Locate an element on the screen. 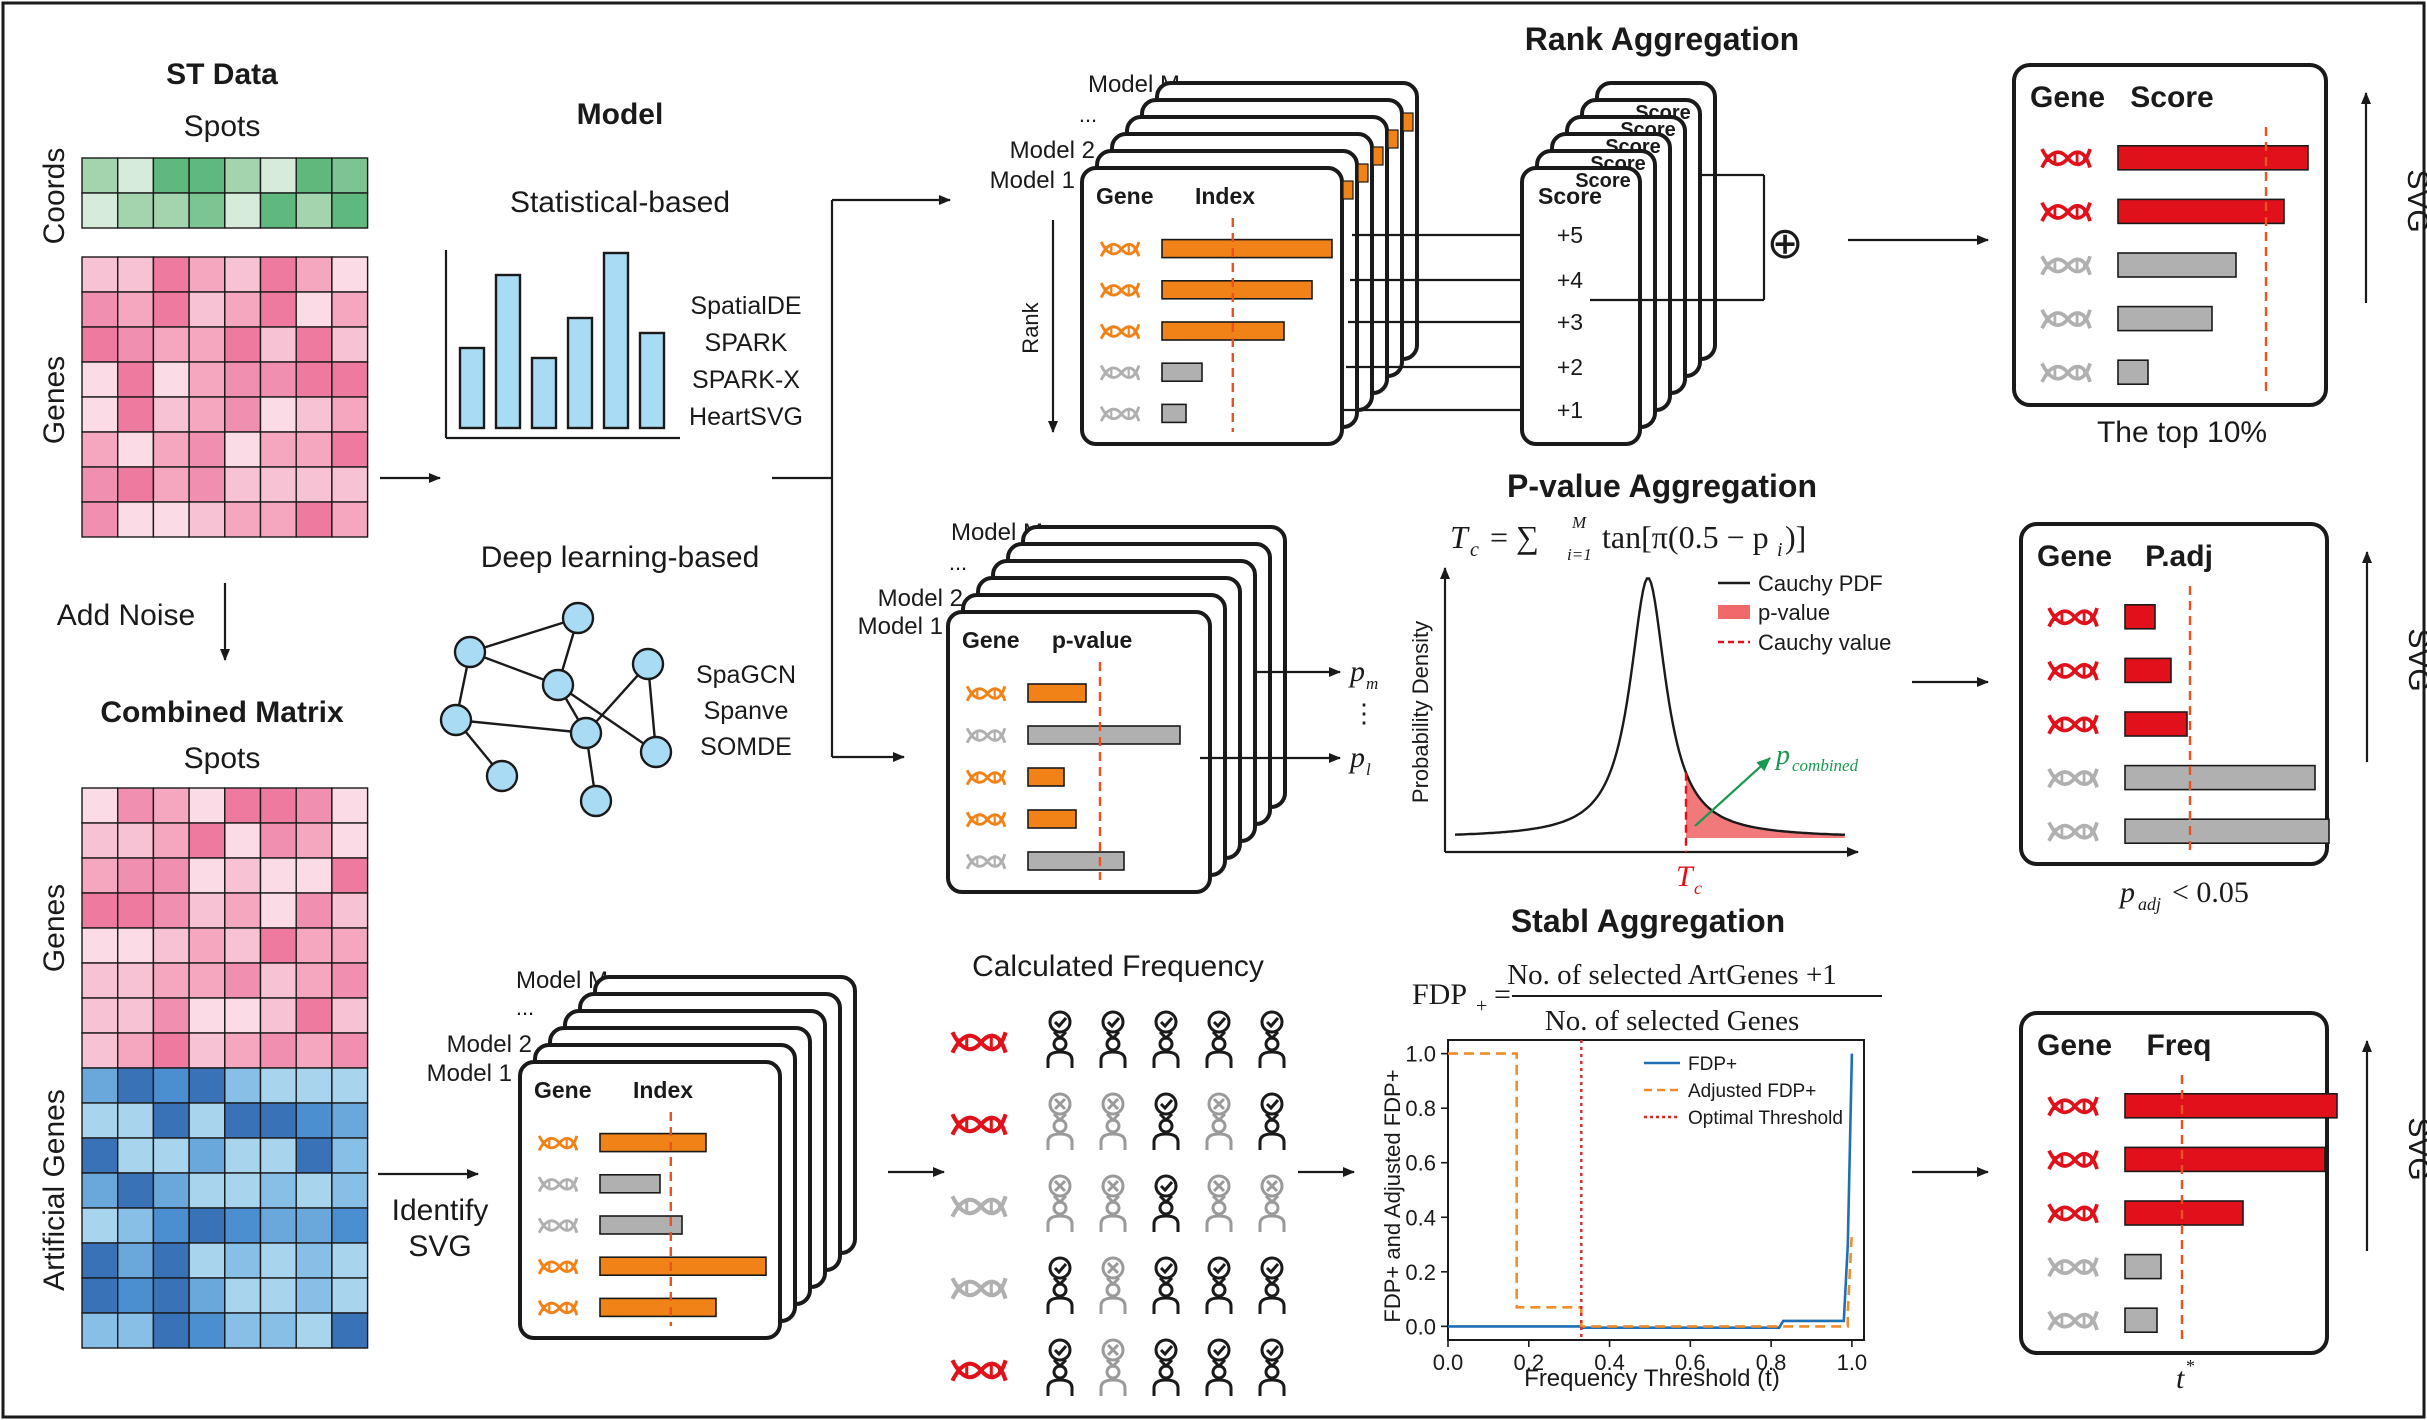  freq-dna-icon is located at coordinates (978, 1288).